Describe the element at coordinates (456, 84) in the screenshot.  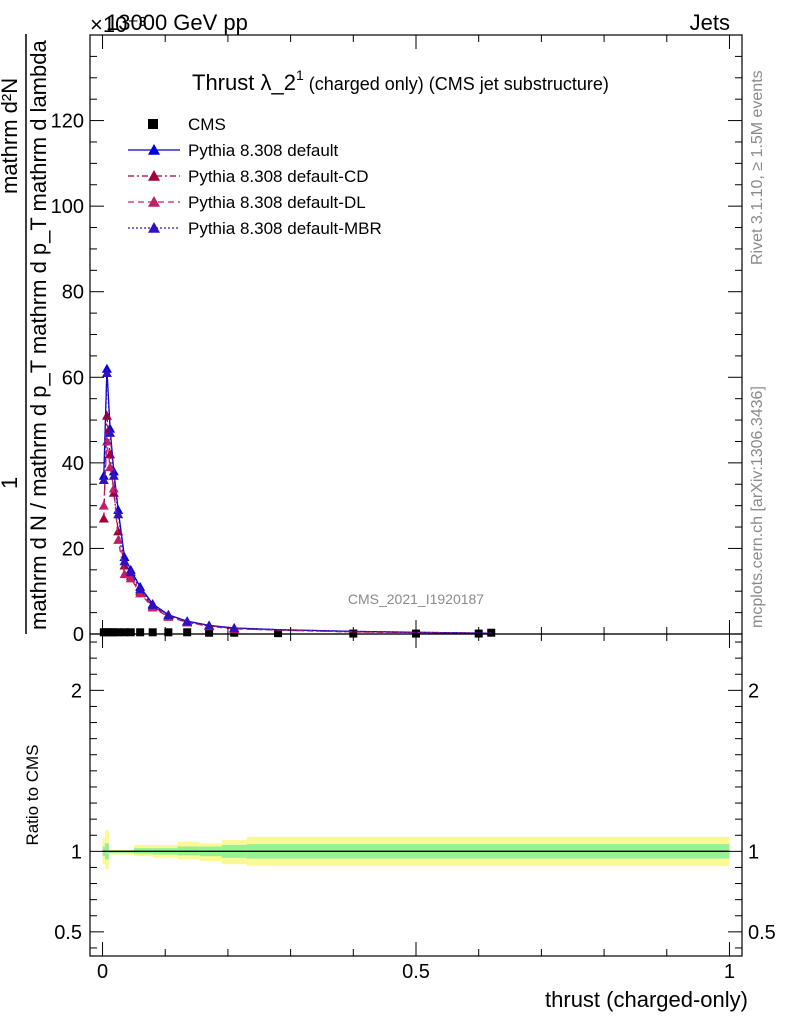
I see `plot-title-rest: (charged only) (CMS jet substructure)` at that location.